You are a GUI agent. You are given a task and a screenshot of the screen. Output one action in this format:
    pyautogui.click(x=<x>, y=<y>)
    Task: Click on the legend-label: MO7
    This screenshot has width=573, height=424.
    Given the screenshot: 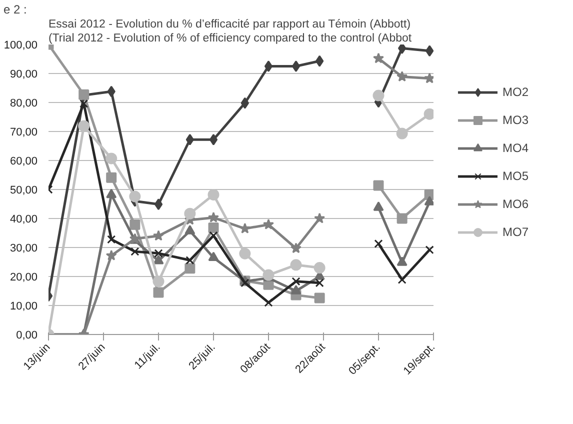 What is the action you would take?
    pyautogui.click(x=515, y=232)
    